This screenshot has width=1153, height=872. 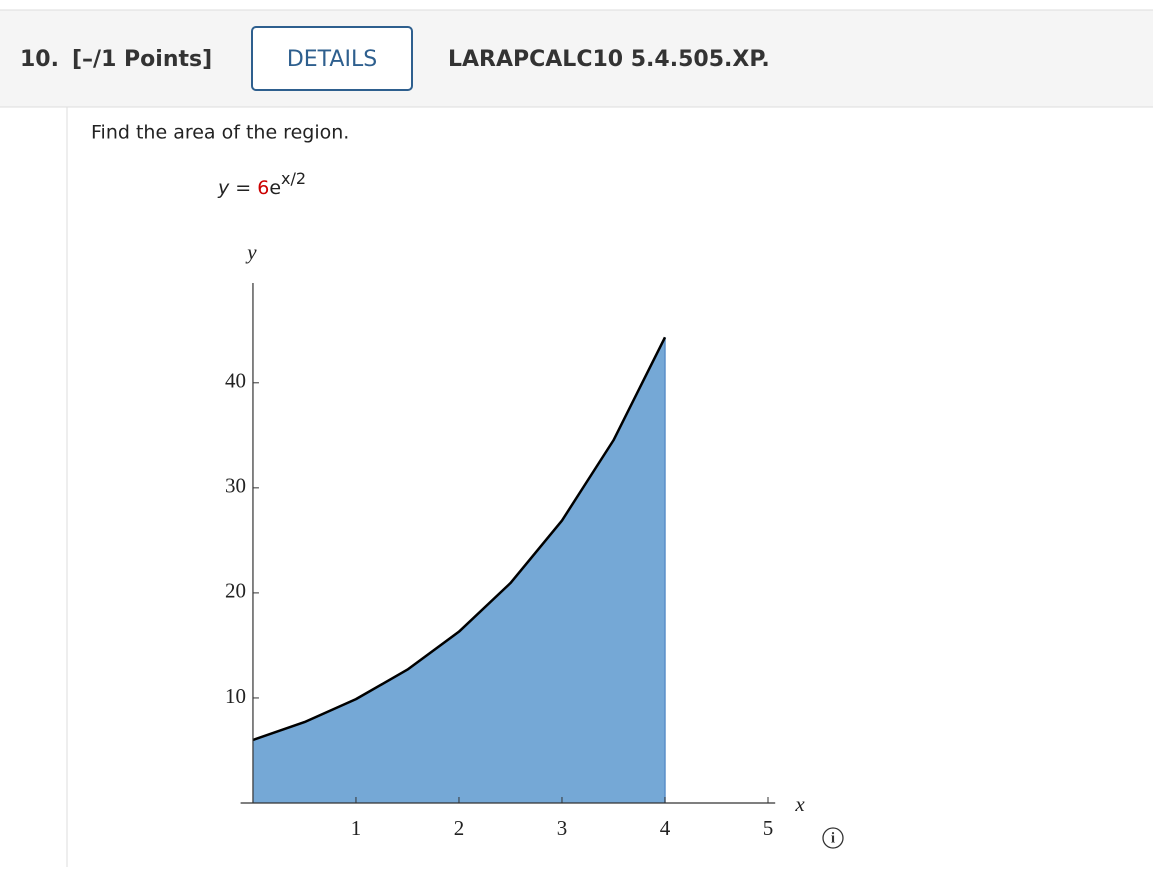 I want to click on details-button, so click(x=332, y=58).